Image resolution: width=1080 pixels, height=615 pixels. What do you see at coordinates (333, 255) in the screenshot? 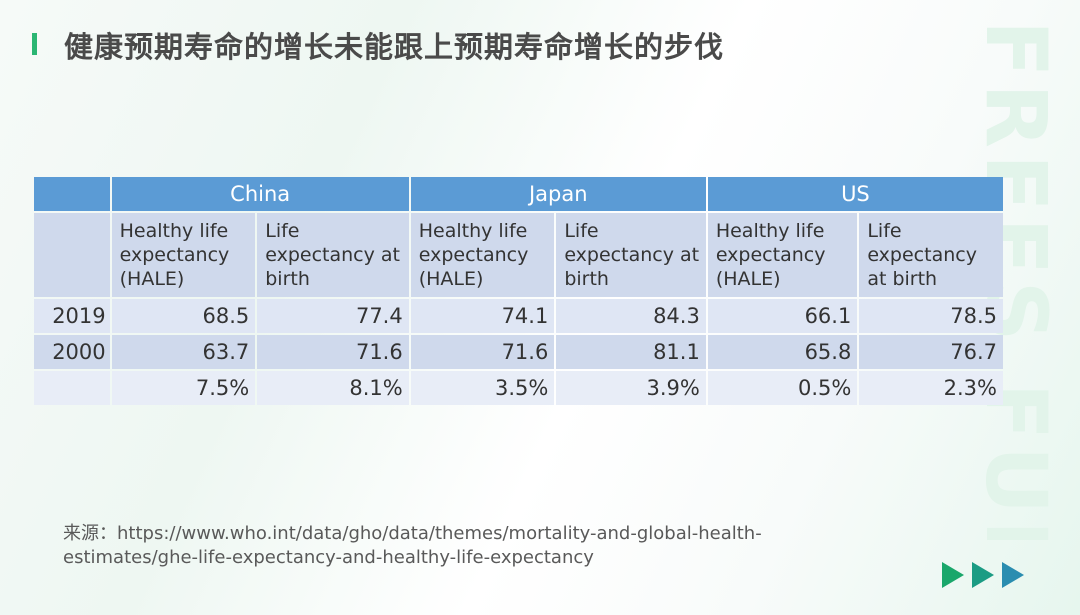
I see `subheader-china-life-expectancy: Life expectancy at birth` at bounding box center [333, 255].